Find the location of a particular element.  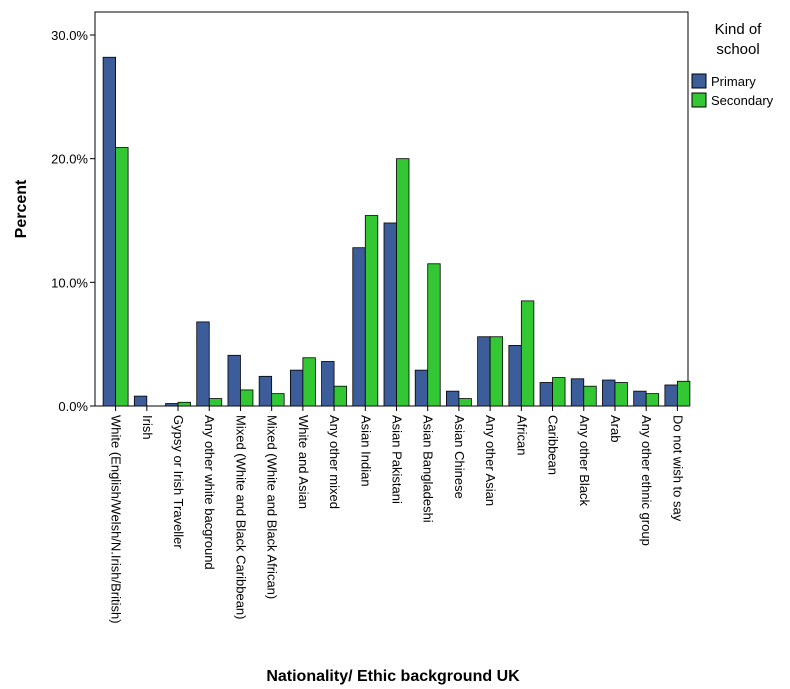

x-tick-label: Any other Asian is located at coordinates (490, 460).